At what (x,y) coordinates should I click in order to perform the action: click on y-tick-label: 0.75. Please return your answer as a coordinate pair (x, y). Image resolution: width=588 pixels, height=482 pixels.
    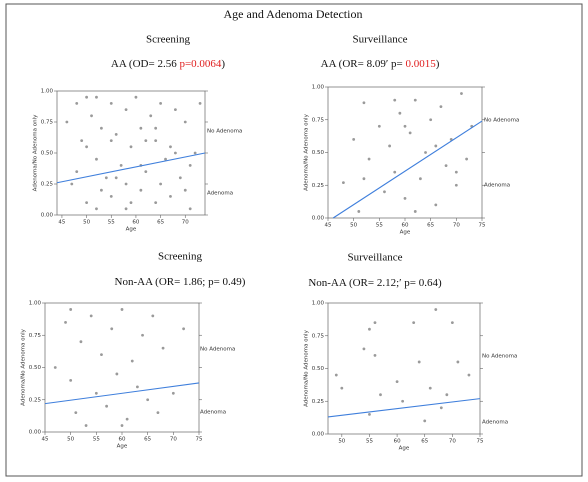
    Looking at the image, I should click on (318, 336).